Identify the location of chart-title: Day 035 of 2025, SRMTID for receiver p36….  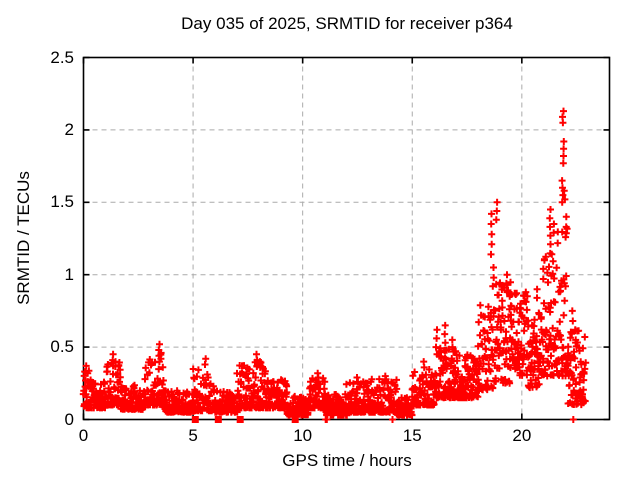
(347, 23).